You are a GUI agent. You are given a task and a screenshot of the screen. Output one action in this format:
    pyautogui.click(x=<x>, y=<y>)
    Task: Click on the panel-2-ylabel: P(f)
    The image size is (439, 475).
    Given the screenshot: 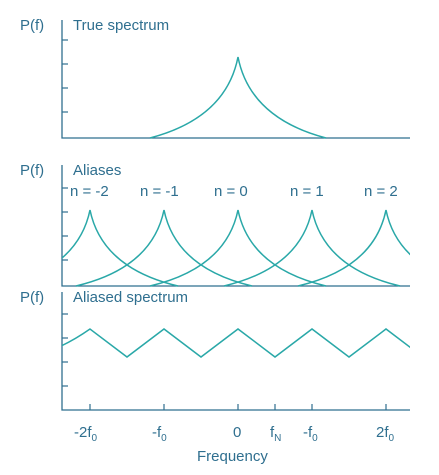 What is the action you would take?
    pyautogui.click(x=32, y=170)
    